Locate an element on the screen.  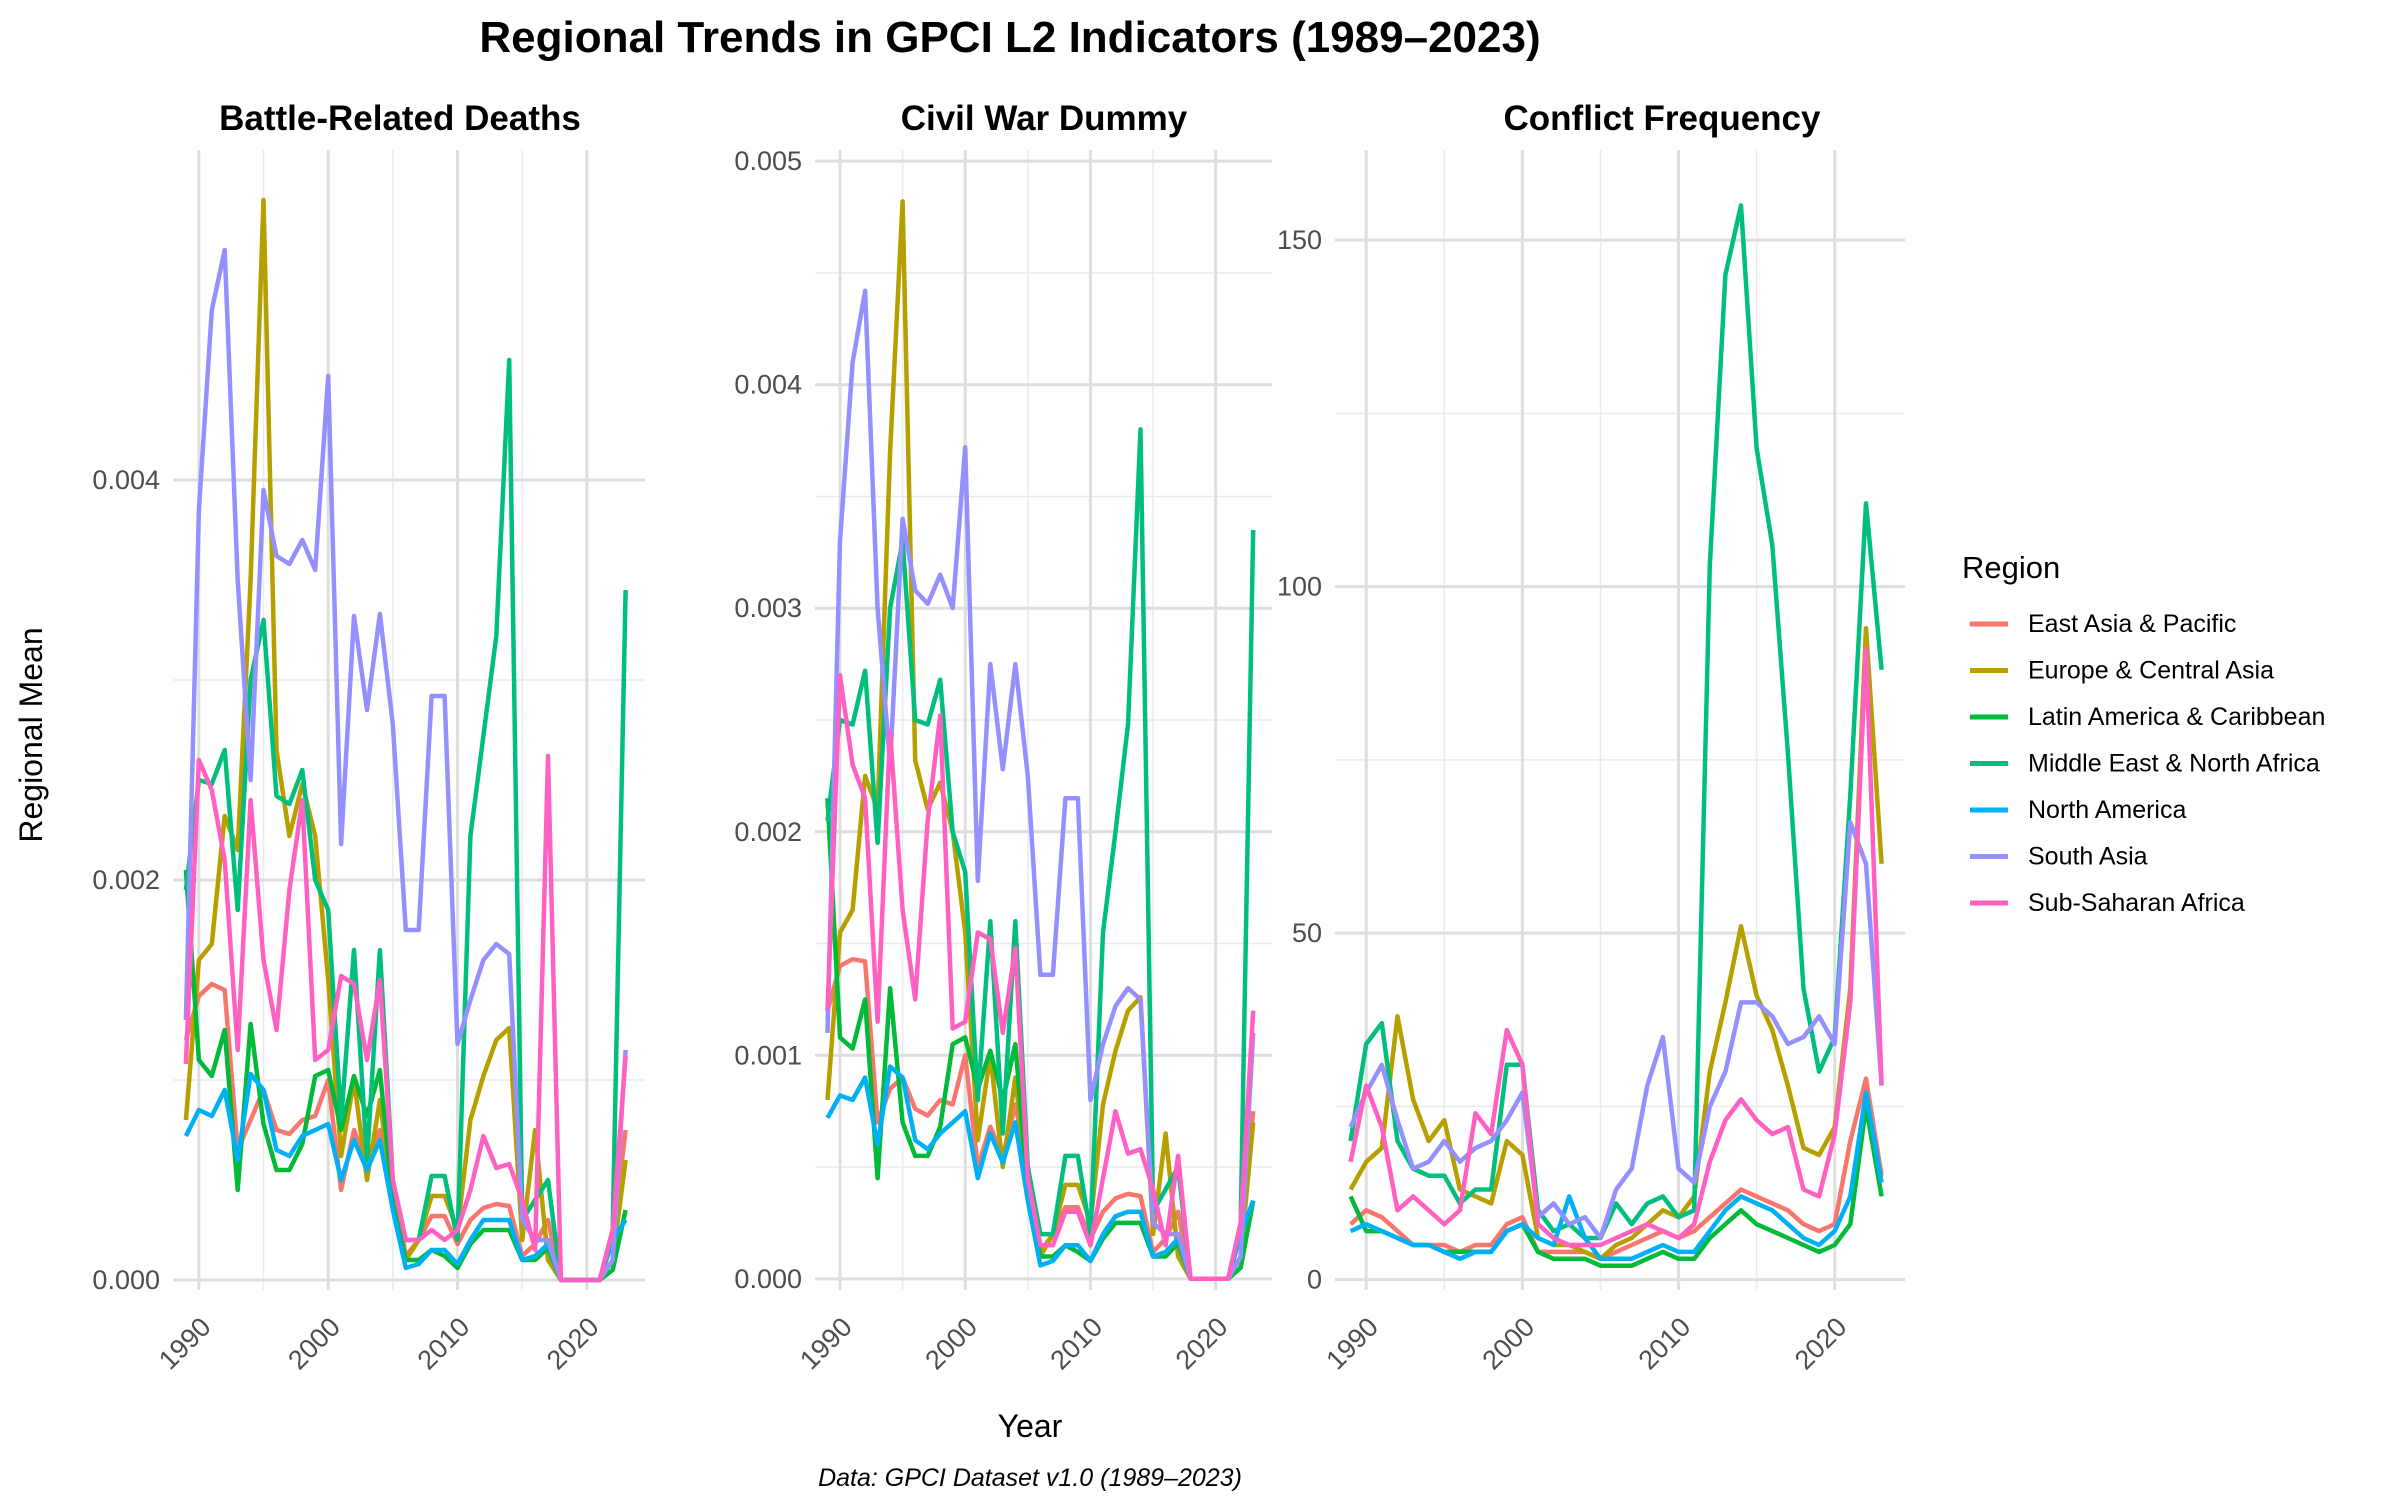
legend-item-east-asia-and-pacific: East Asia & Pacific is located at coordinates (2103, 624).